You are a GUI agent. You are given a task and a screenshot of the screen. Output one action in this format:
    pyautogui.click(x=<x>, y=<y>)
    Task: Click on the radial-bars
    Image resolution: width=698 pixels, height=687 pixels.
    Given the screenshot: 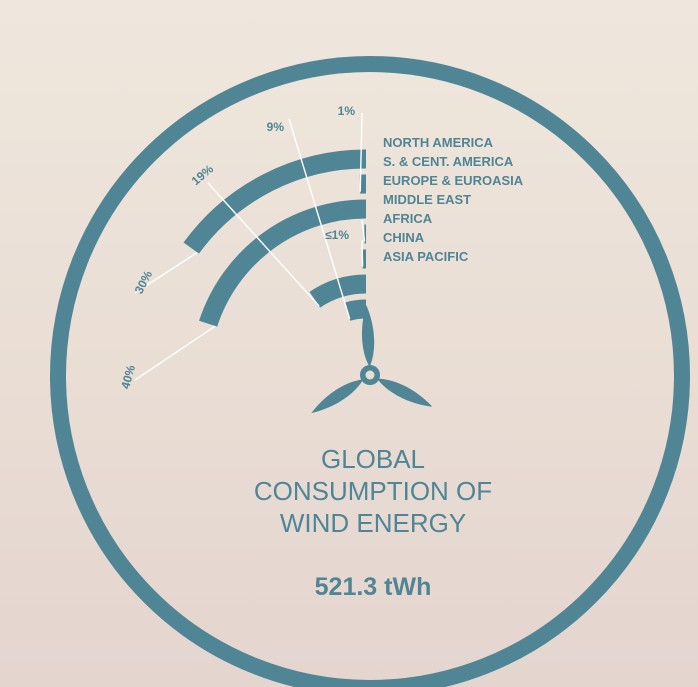 What is the action you would take?
    pyautogui.click(x=250, y=246)
    